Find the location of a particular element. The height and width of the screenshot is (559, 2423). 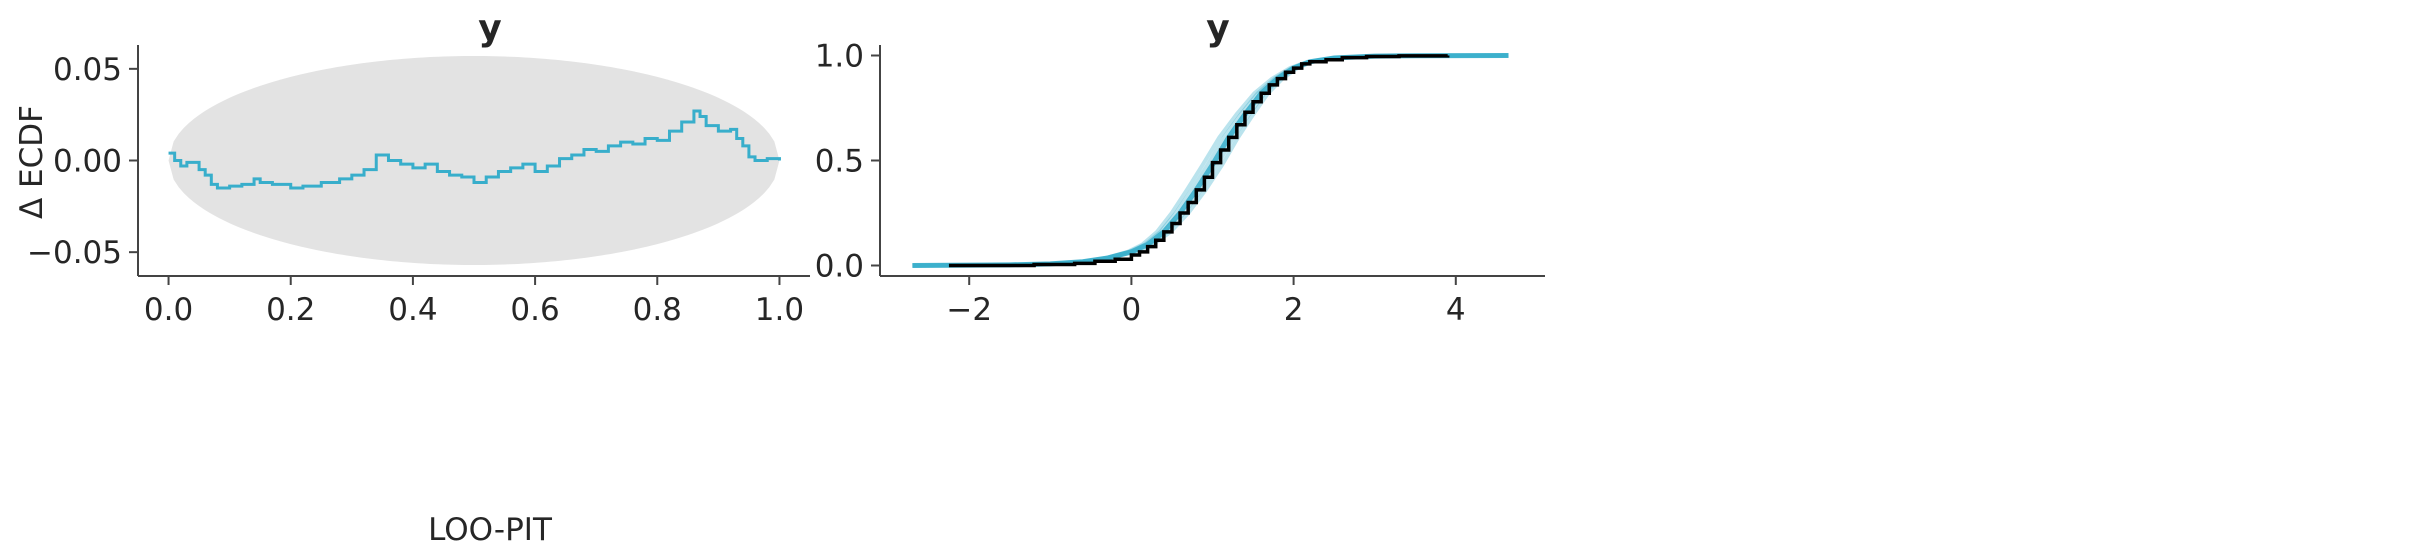

x-tick-label: 0.0 is located at coordinates (168, 310).